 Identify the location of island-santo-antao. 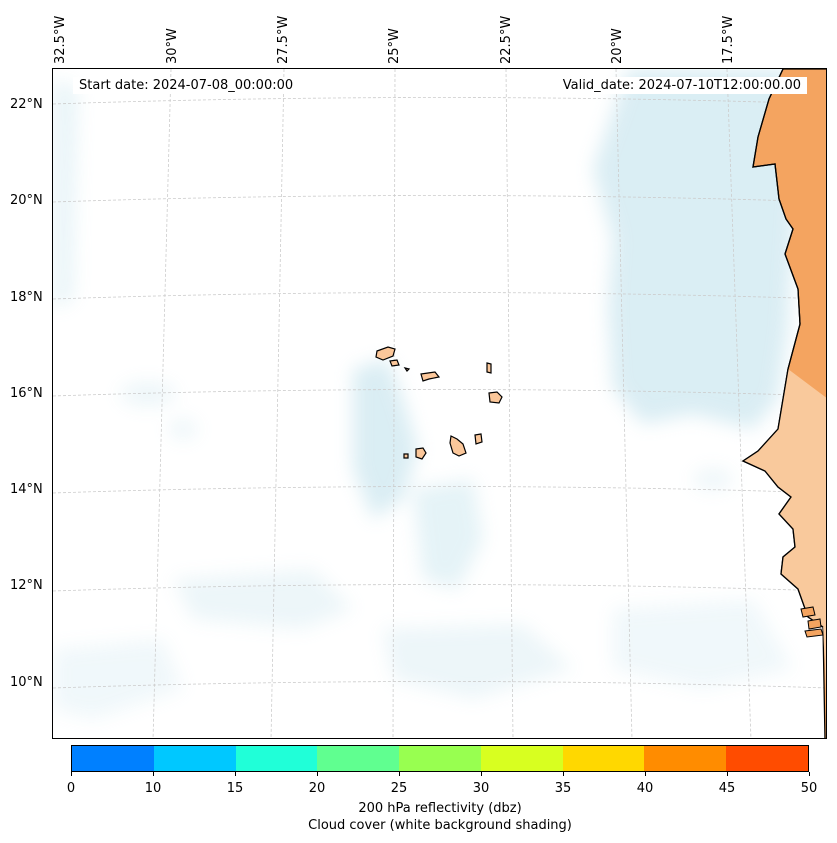
(385, 353).